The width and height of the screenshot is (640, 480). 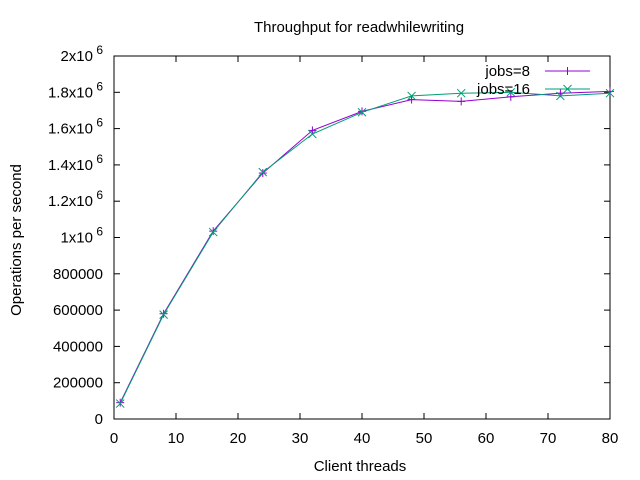 I want to click on y-tick-label: 400000, so click(x=78, y=346).